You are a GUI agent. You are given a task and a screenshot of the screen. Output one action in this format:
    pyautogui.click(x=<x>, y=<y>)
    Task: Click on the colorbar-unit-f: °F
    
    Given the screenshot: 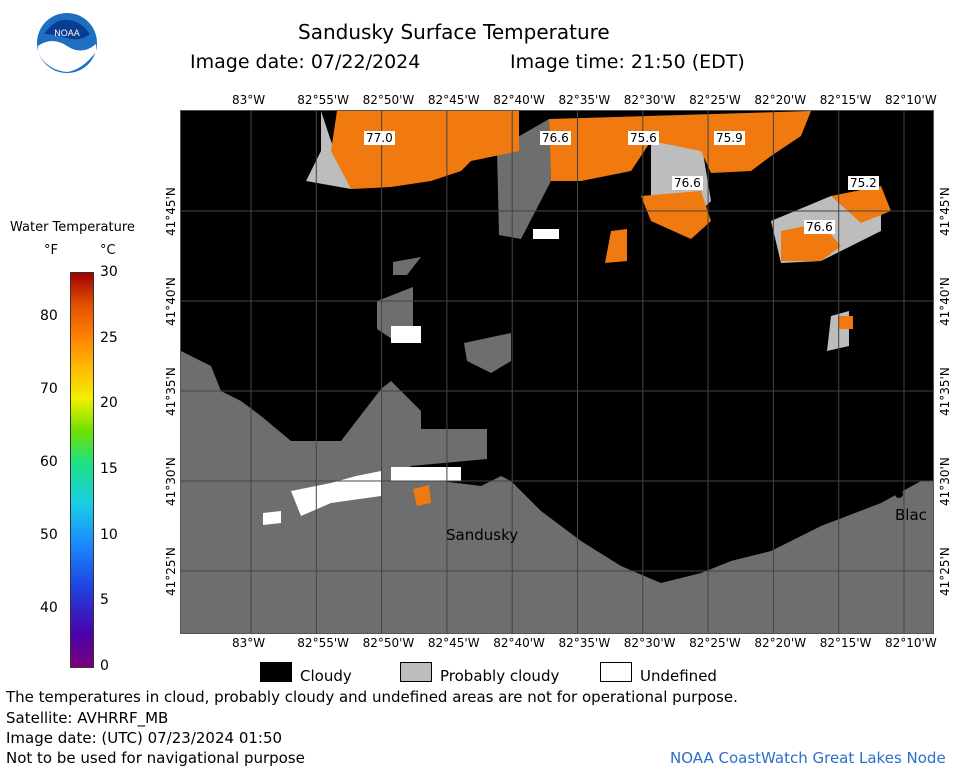 What is the action you would take?
    pyautogui.click(x=51, y=250)
    